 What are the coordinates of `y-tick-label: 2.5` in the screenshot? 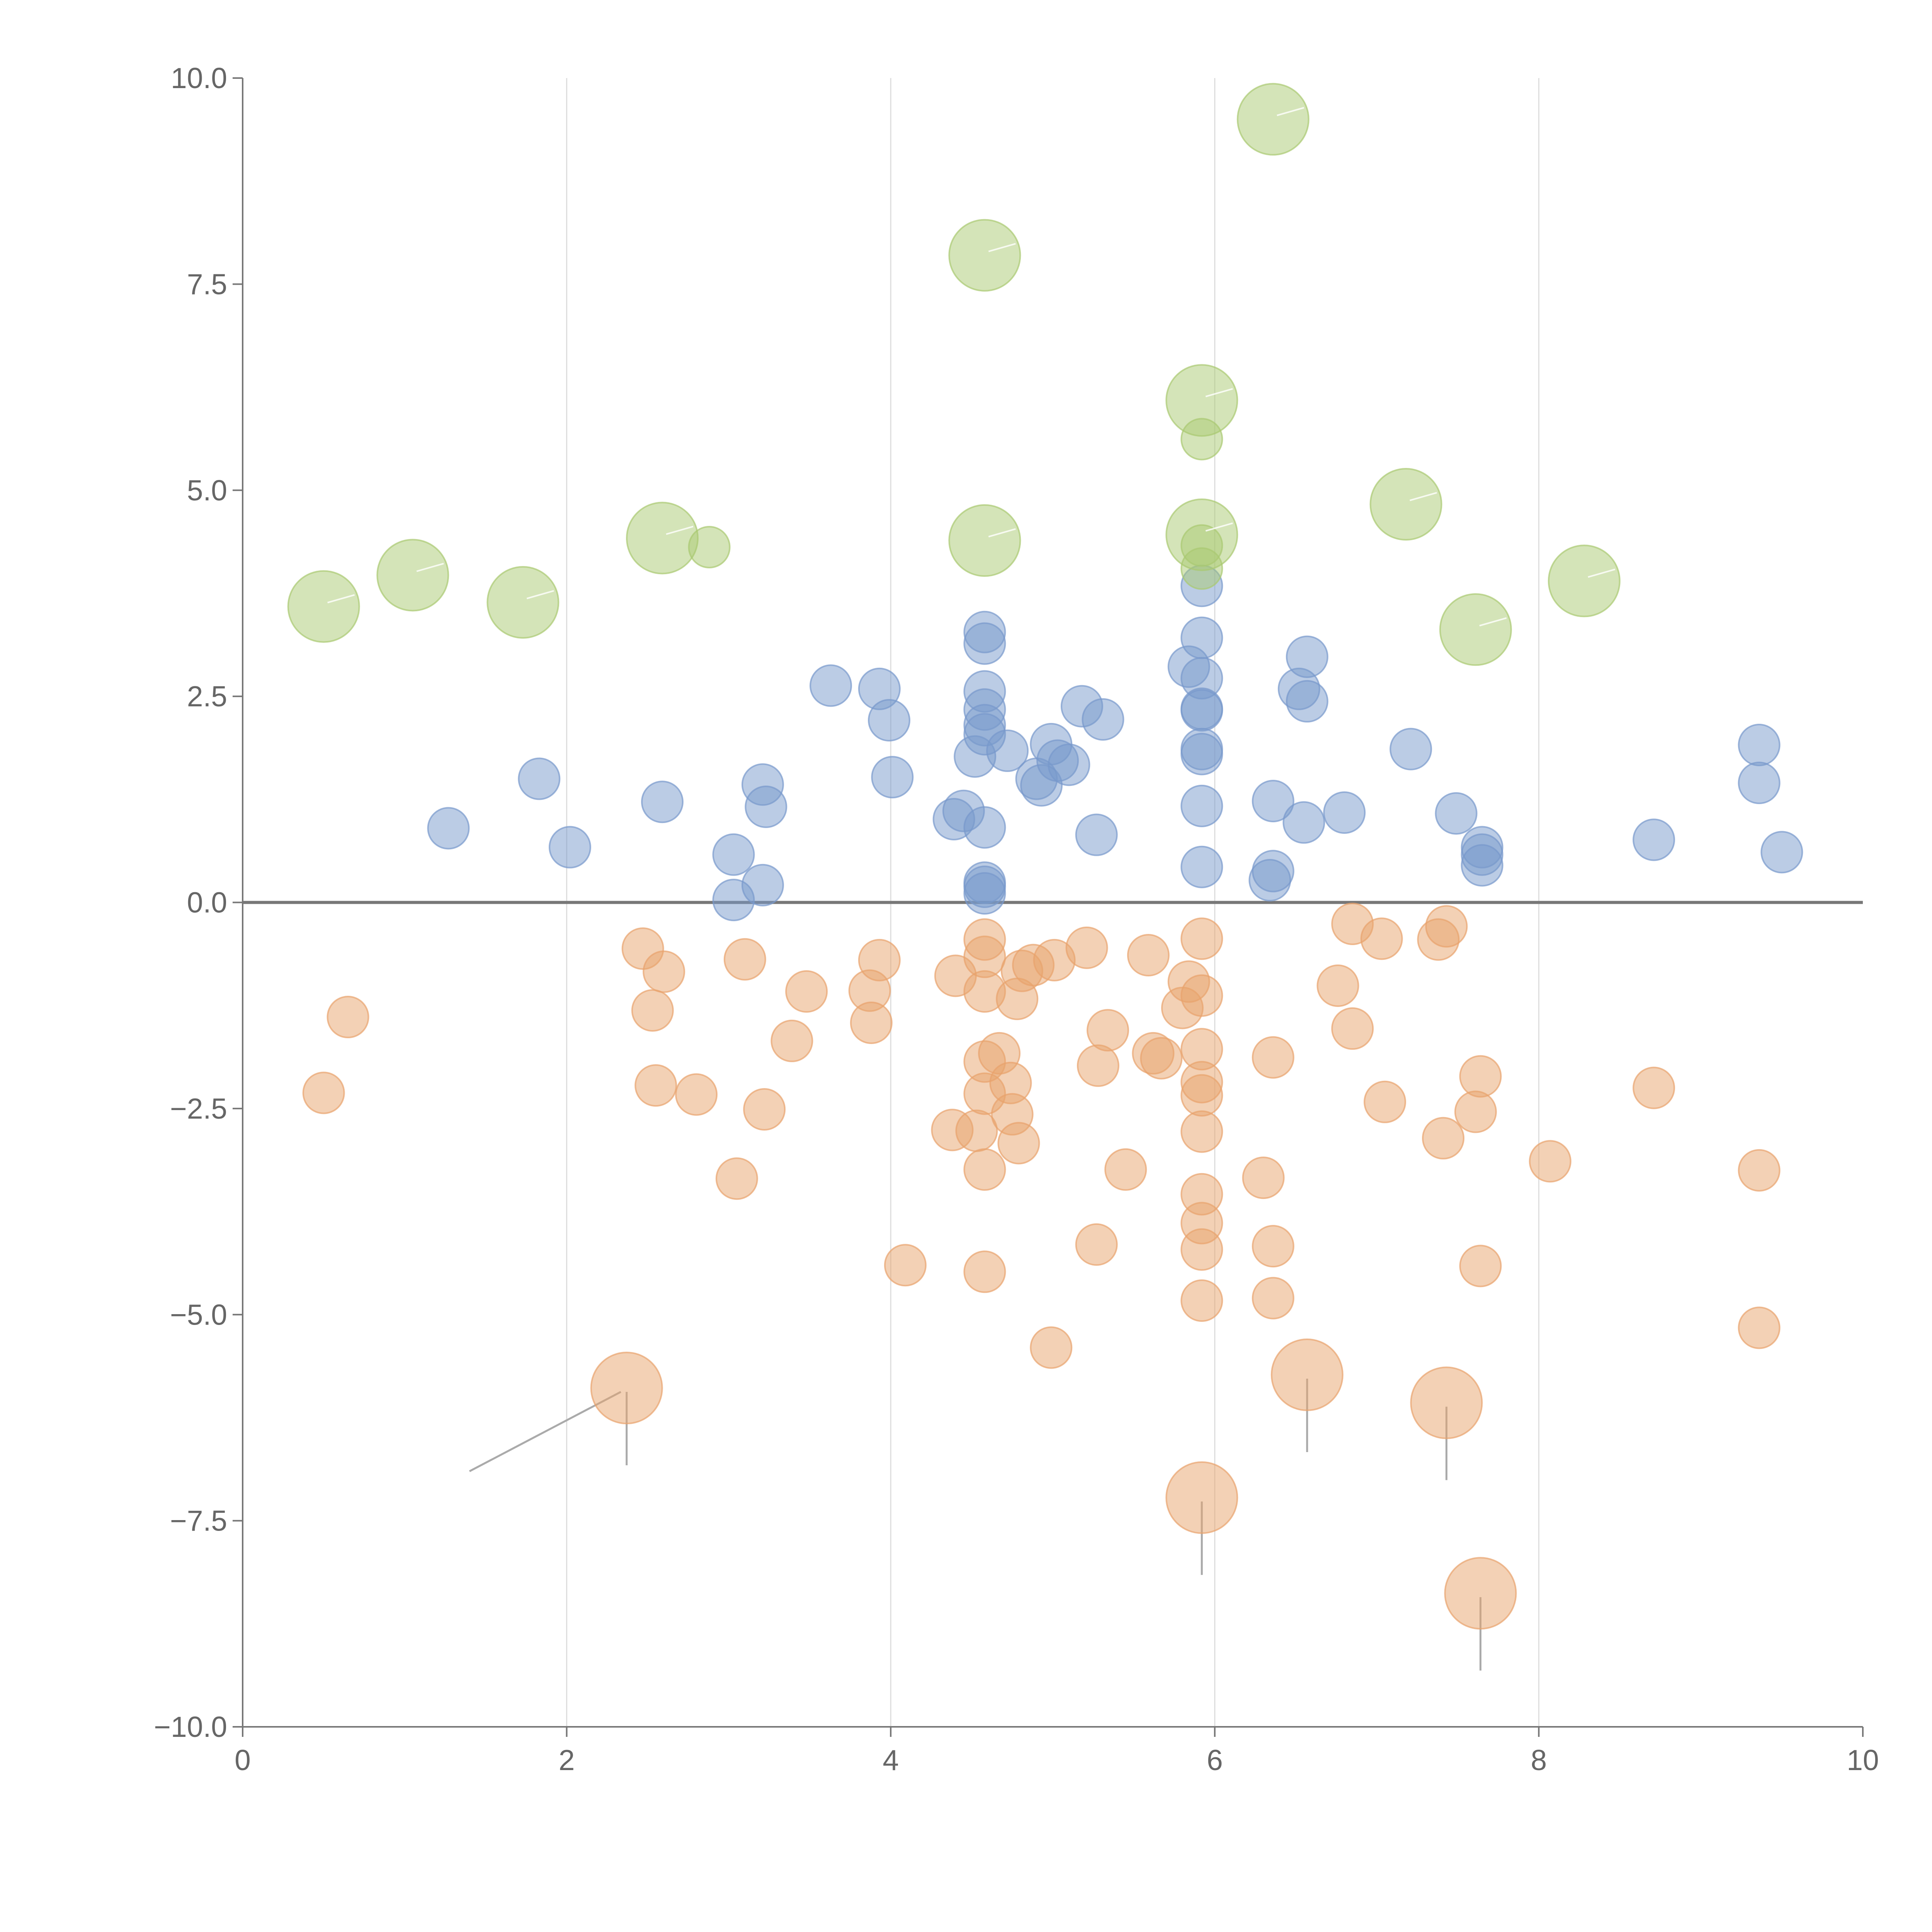 It's located at (207, 696).